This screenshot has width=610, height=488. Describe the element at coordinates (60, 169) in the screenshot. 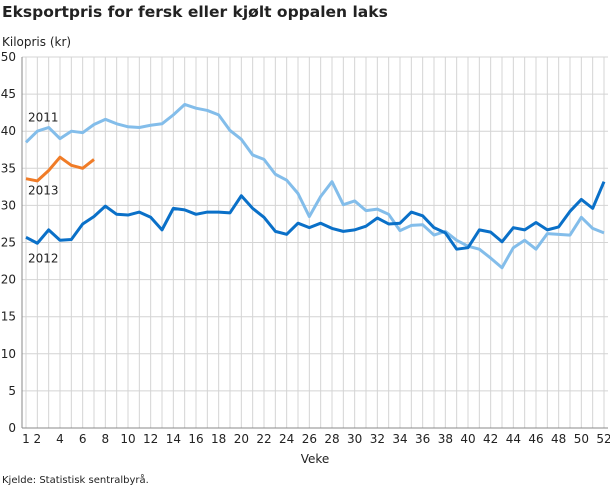

I see `series-line-2013` at that location.